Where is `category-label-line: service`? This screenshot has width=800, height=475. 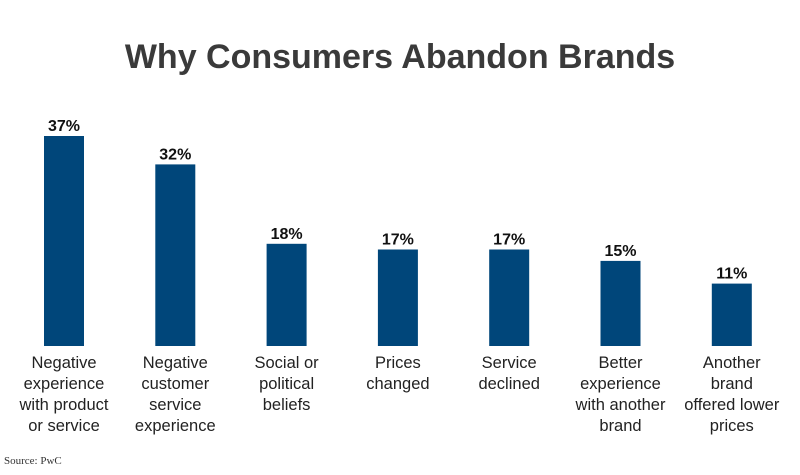 category-label-line: service is located at coordinates (175, 405).